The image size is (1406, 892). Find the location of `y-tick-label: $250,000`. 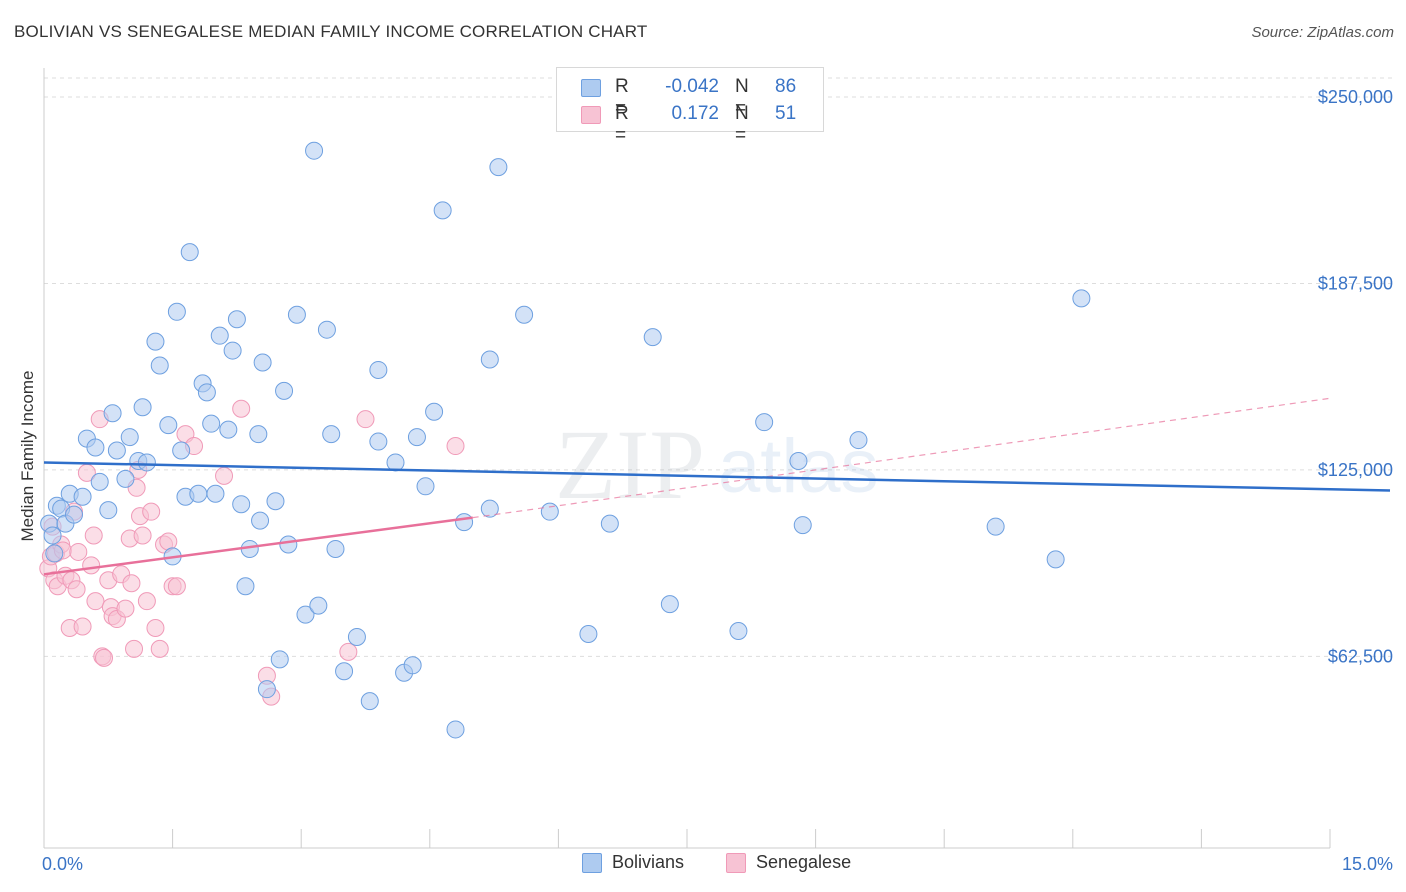

y-tick-label: $250,000 is located at coordinates (1355, 97).